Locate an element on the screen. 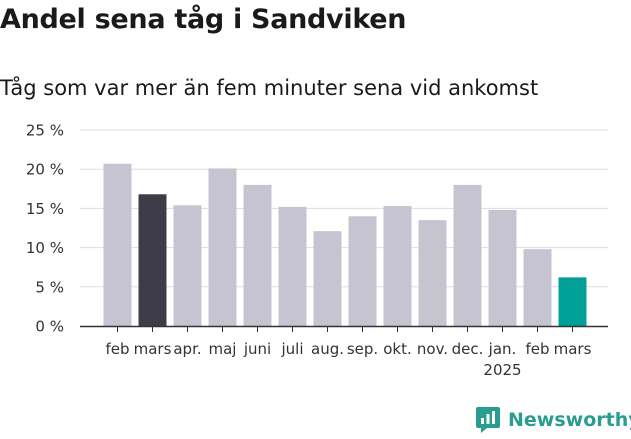 The height and width of the screenshot is (439, 631). y-axis-tick-labels: 0 % 5 % 10 % 15 % 20 % 25 % is located at coordinates (45, 229).